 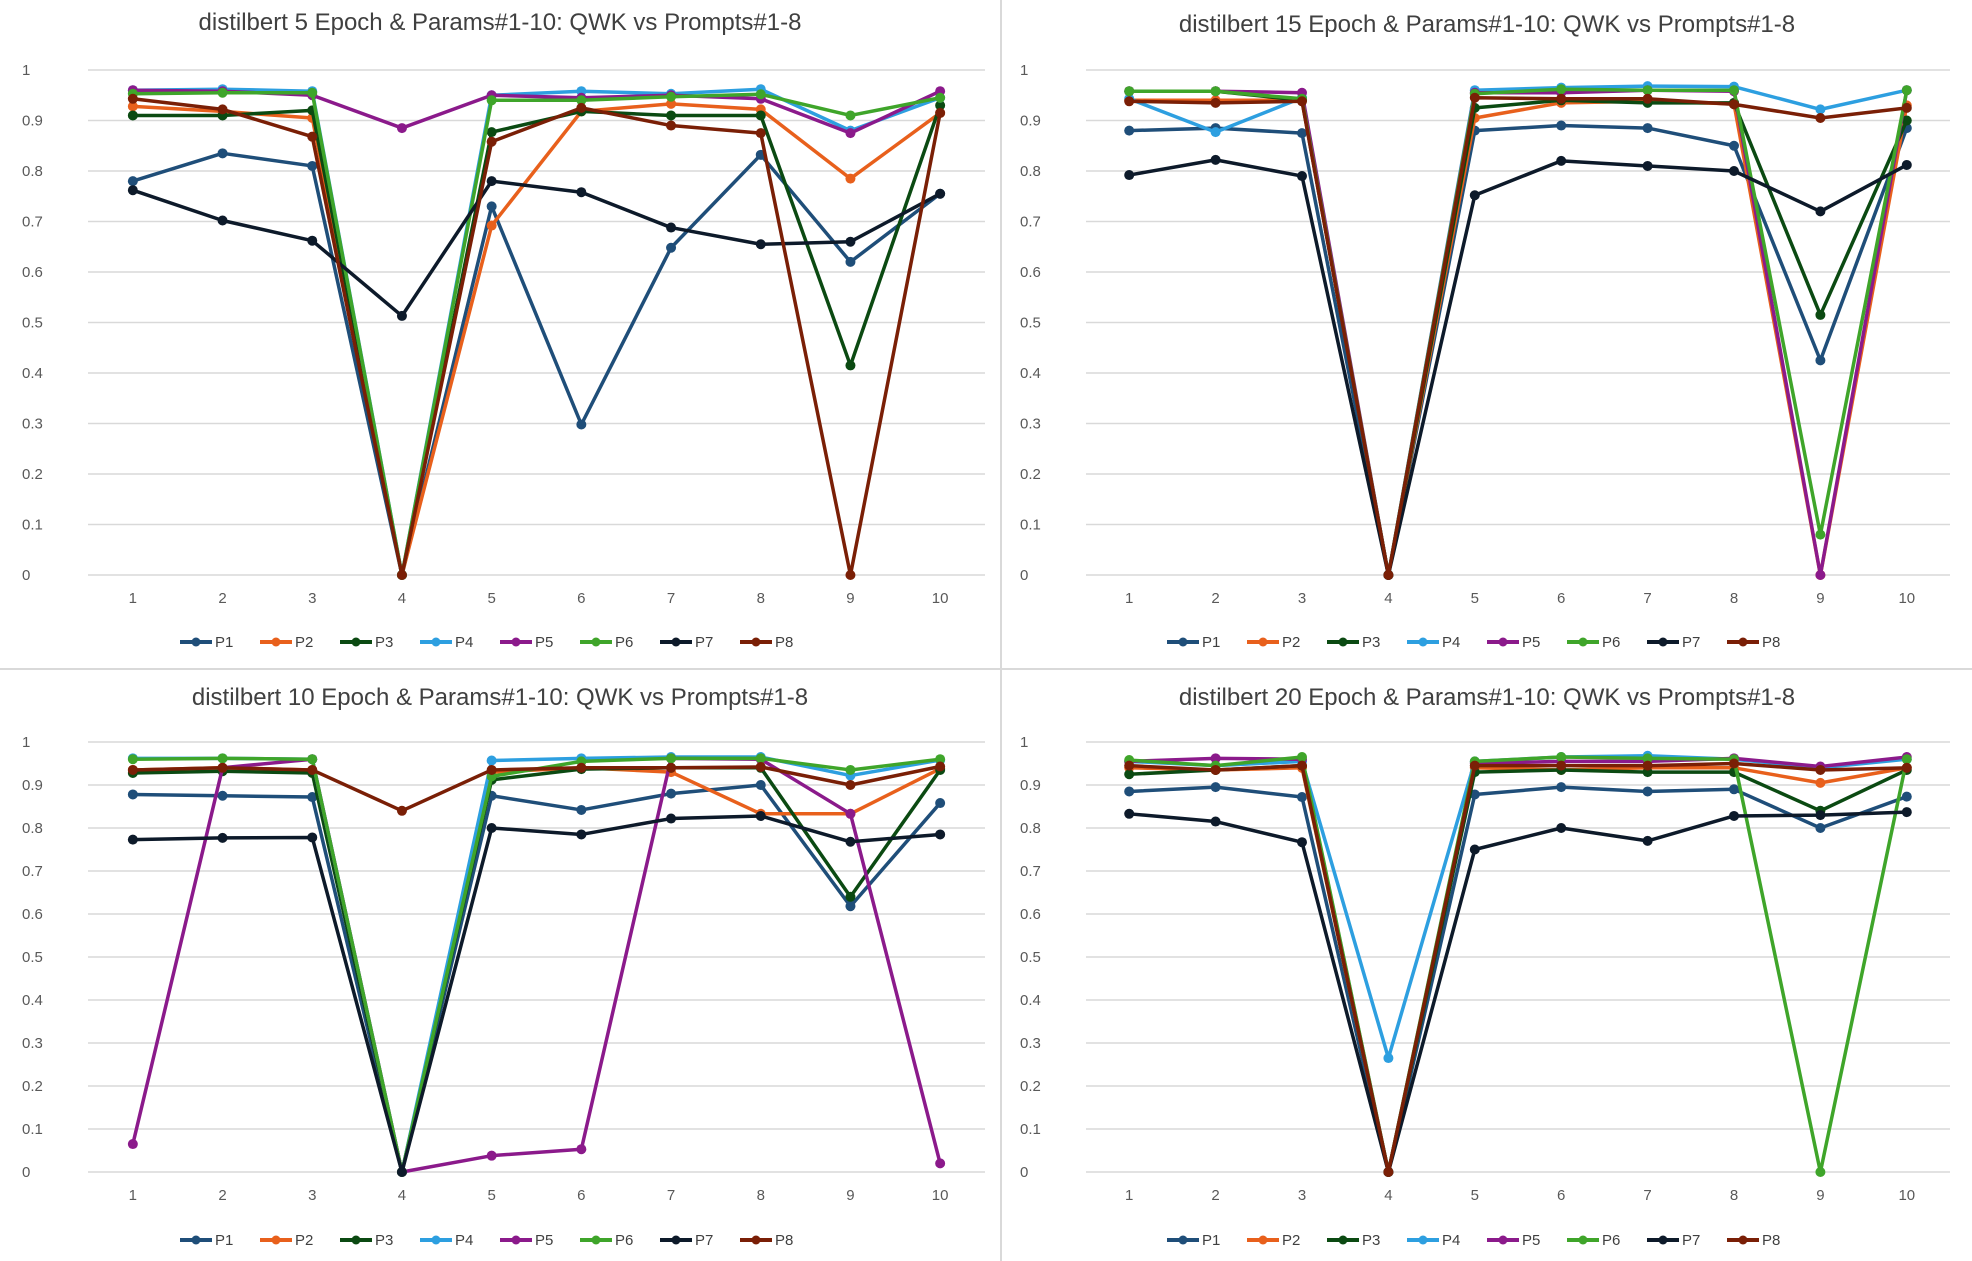 I want to click on series-p7, so click(x=536, y=993).